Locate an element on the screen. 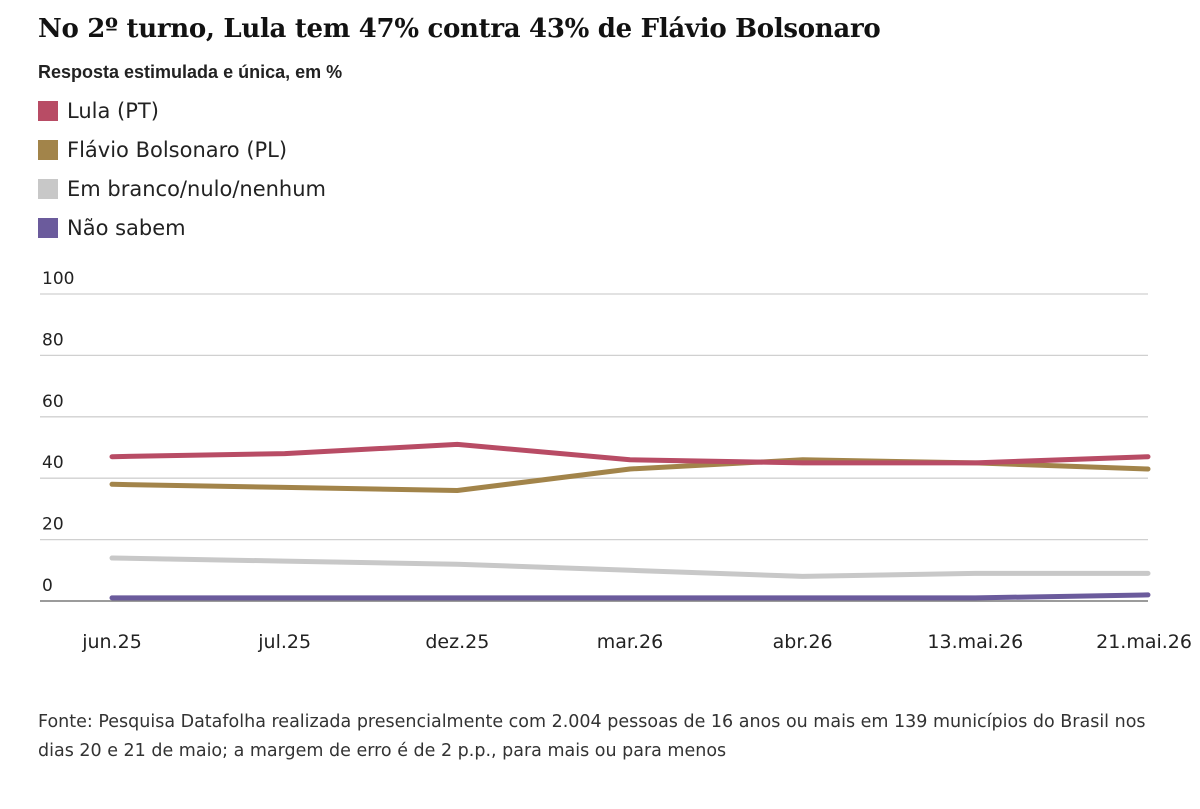 Image resolution: width=1200 pixels, height=809 pixels. x-tick-label-6: 21.mai.26 is located at coordinates (1144, 642).